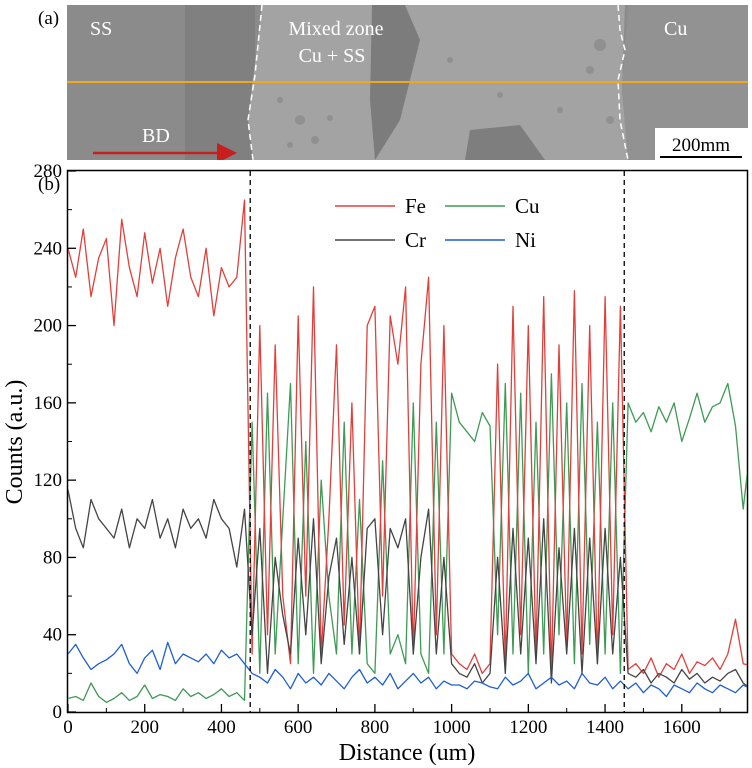 Image resolution: width=752 pixels, height=768 pixels. What do you see at coordinates (48, 18) in the screenshot?
I see `panel-a-label: (a)` at bounding box center [48, 18].